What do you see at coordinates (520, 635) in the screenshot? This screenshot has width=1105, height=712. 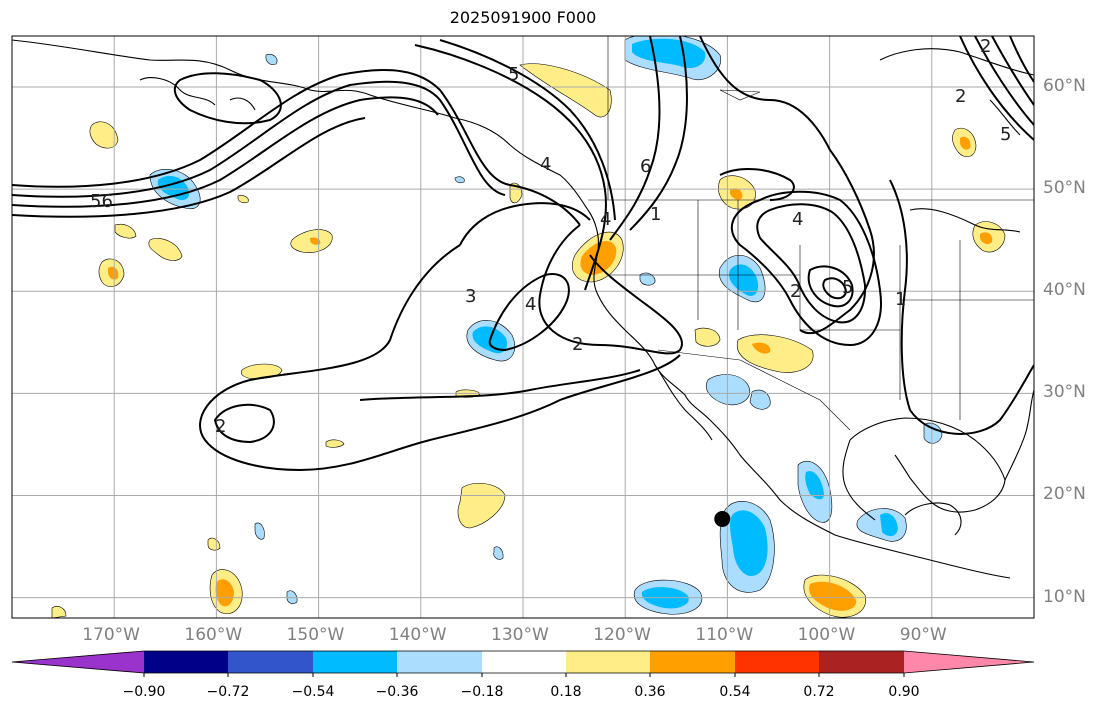 I see `longitude-label: 130°W` at bounding box center [520, 635].